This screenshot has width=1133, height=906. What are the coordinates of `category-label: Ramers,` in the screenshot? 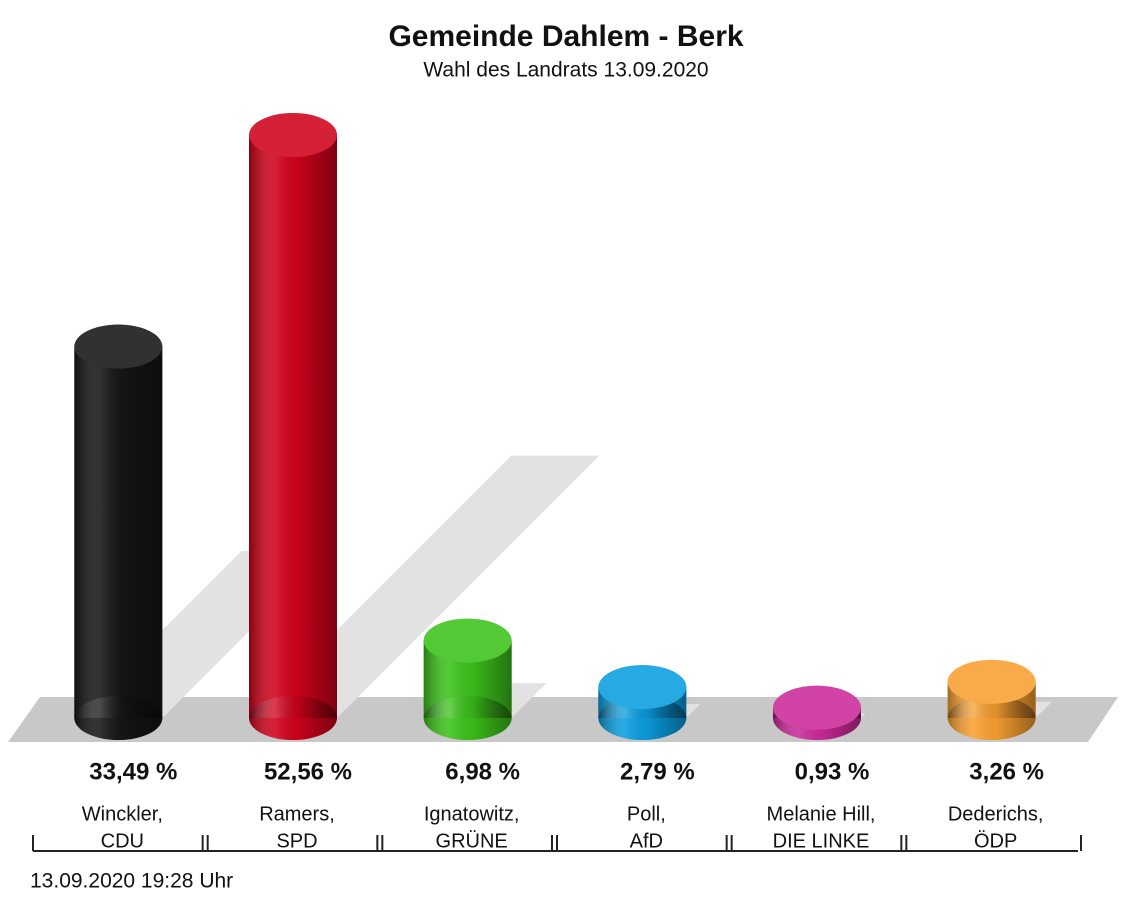 It's located at (297, 814).